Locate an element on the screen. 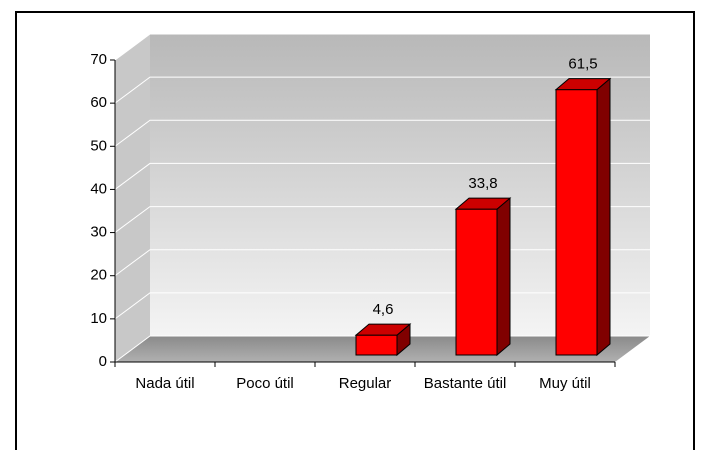 The height and width of the screenshot is (450, 707). y-tick-label: 30 is located at coordinates (98, 232).